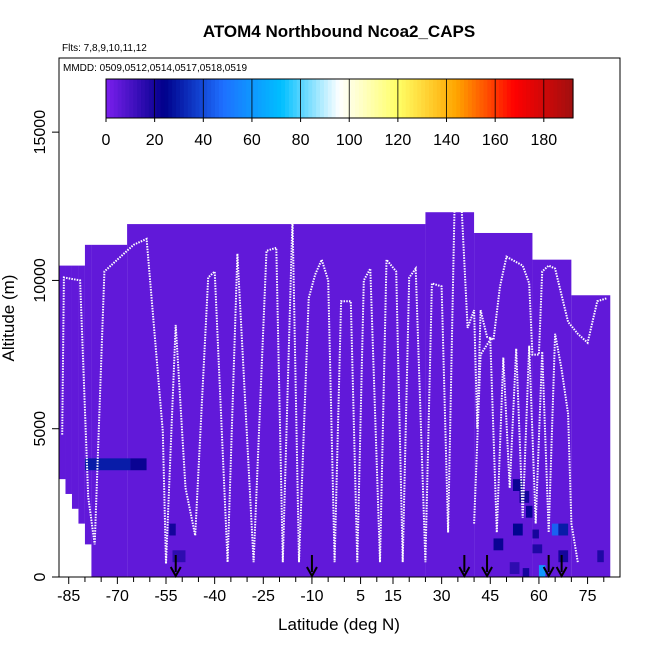 The image size is (650, 650). What do you see at coordinates (588, 596) in the screenshot?
I see `x-tick-label: 75` at bounding box center [588, 596].